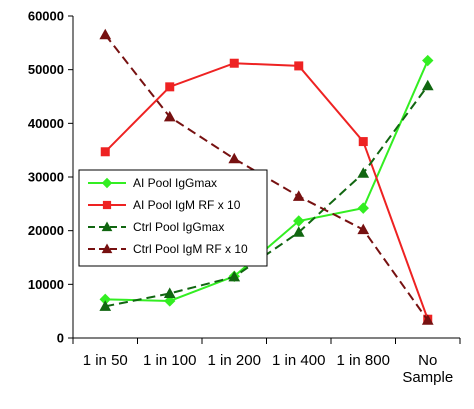 The height and width of the screenshot is (409, 474). Describe the element at coordinates (46, 16) in the screenshot. I see `y-tick-label: 60000` at that location.